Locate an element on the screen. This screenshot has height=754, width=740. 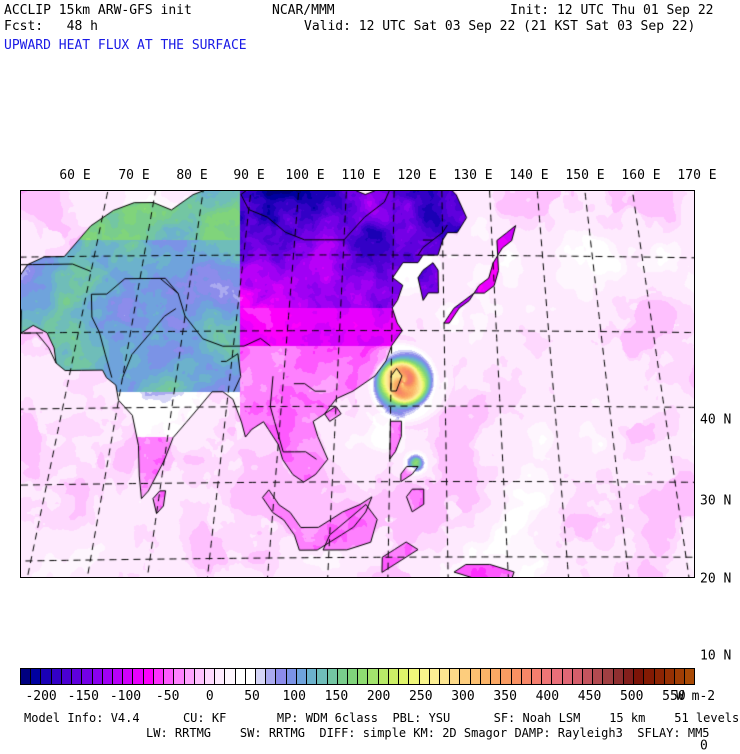
colorbar-tick-15: 550 is located at coordinates (674, 696).